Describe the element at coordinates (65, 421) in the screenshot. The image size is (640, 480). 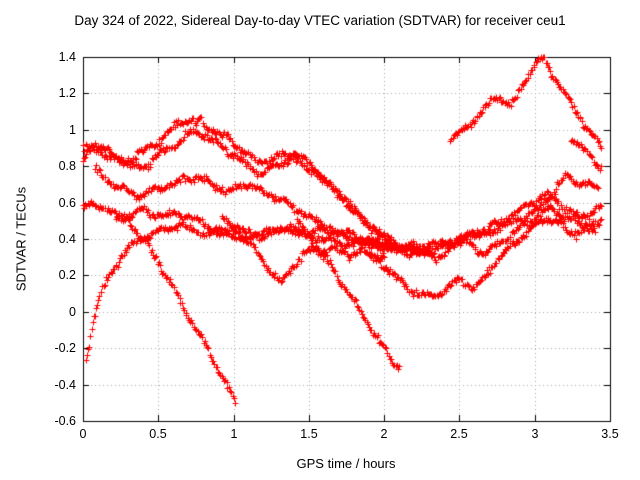
I see `y-tick-label: -0.6` at that location.